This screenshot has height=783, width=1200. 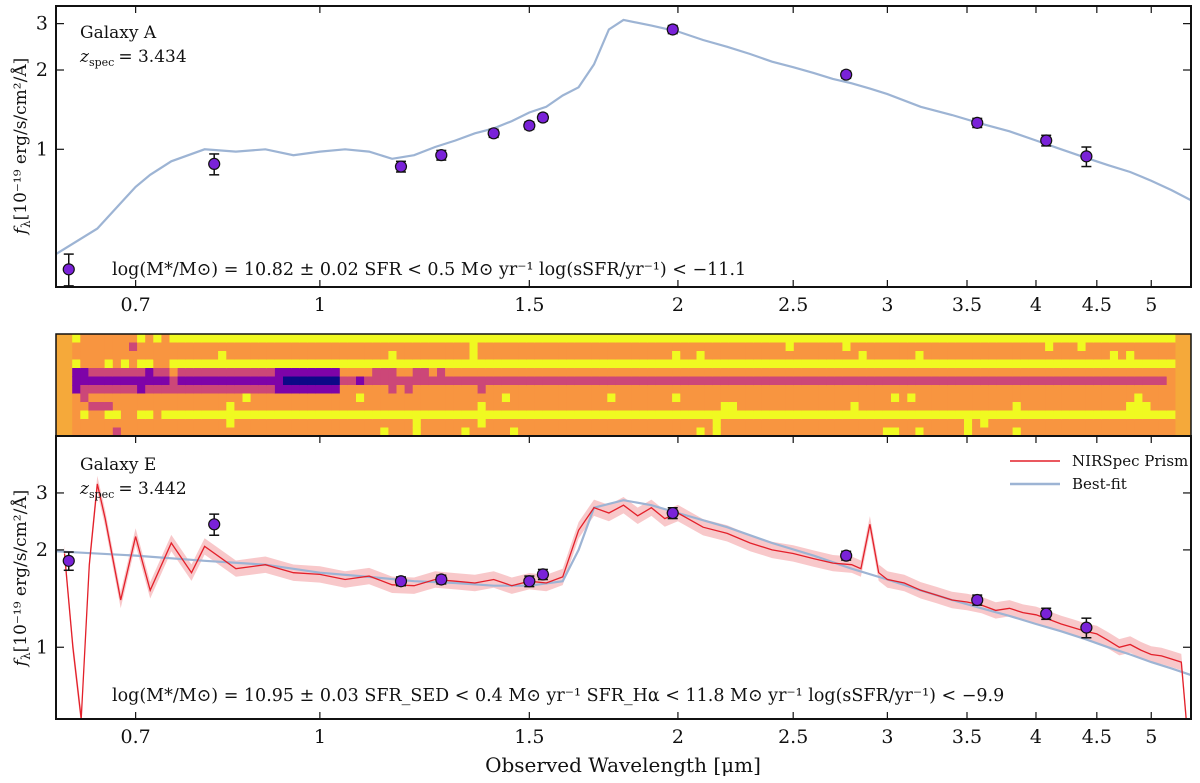 I want to click on x-axis-label: Observed Wavelength [μm], so click(x=623, y=765).